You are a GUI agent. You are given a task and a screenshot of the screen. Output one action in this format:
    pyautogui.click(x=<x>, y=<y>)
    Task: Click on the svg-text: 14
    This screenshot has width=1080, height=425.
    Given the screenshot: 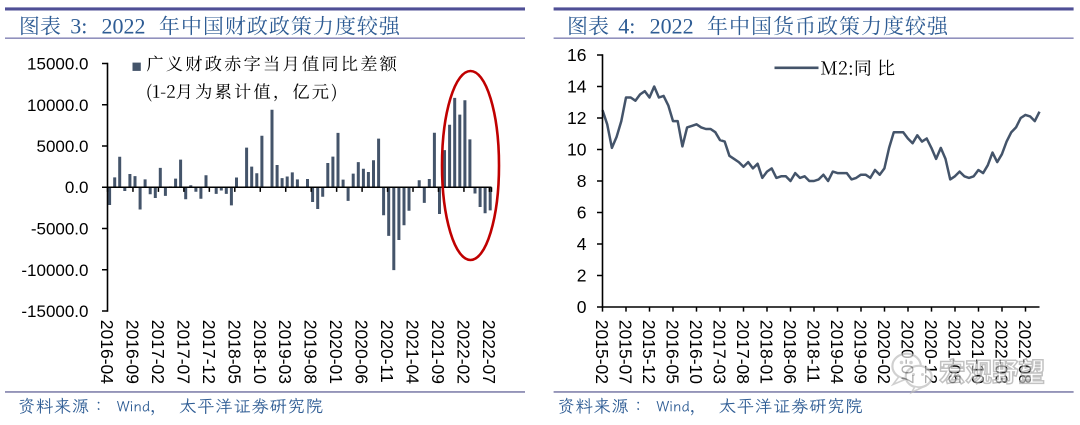 What is the action you would take?
    pyautogui.click(x=577, y=87)
    